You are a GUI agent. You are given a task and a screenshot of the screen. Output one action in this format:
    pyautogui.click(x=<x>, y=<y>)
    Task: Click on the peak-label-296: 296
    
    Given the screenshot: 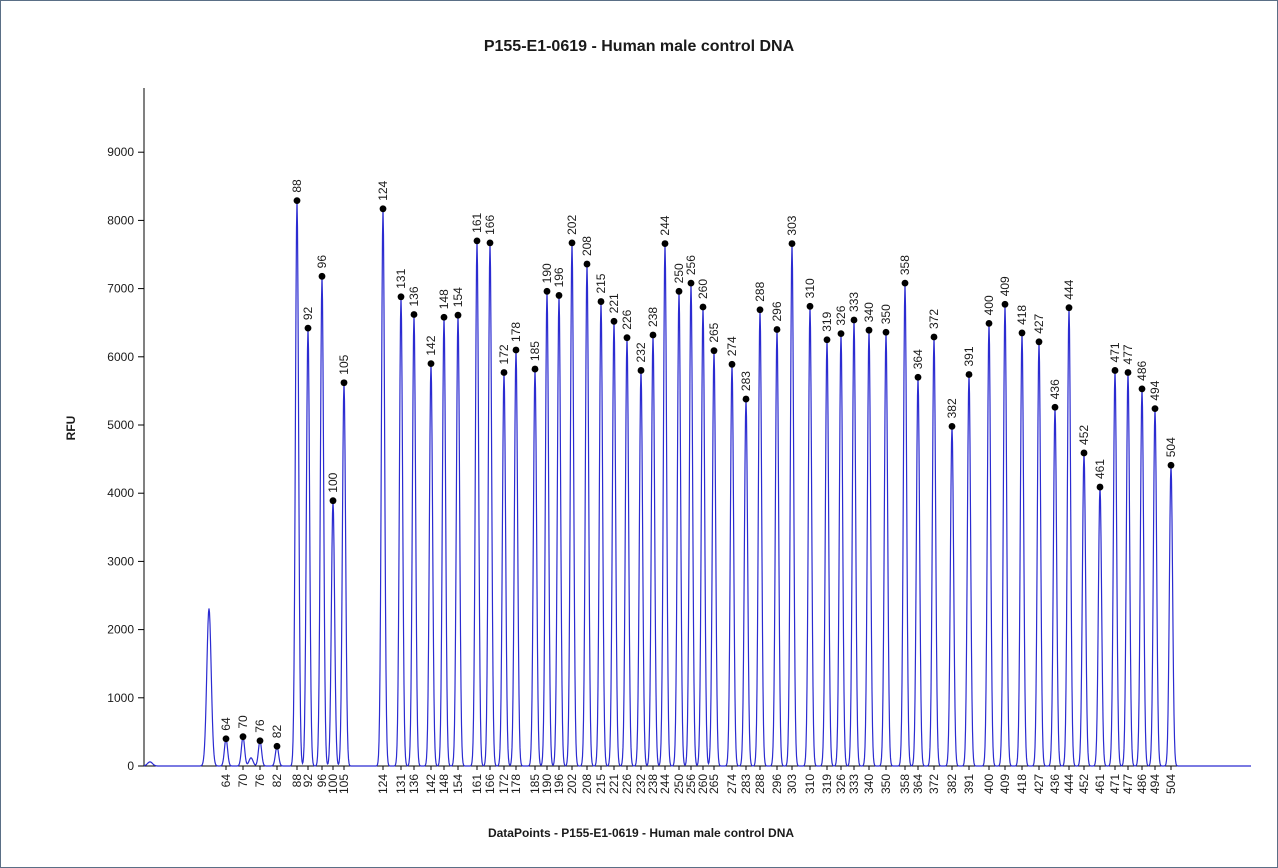 What is the action you would take?
    pyautogui.click(x=777, y=311)
    